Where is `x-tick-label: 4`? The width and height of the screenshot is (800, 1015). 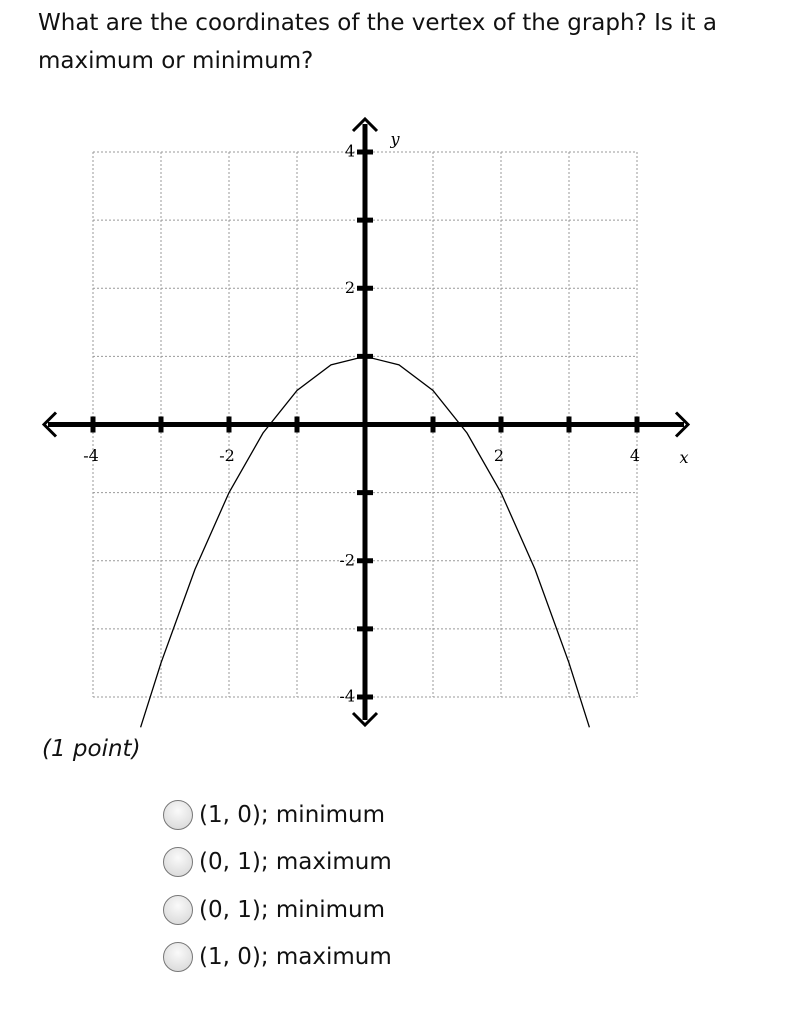 x-tick-label: 4 is located at coordinates (635, 455).